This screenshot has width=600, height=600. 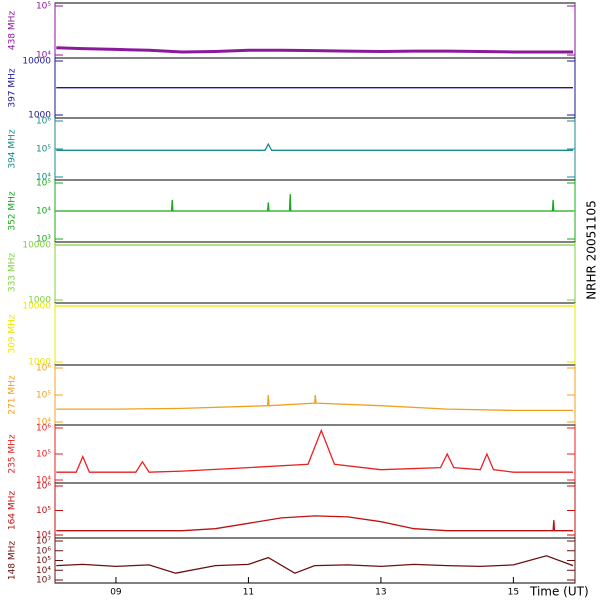 What do you see at coordinates (13, 511) in the screenshot?
I see `panel-label: 164 MHz` at bounding box center [13, 511].